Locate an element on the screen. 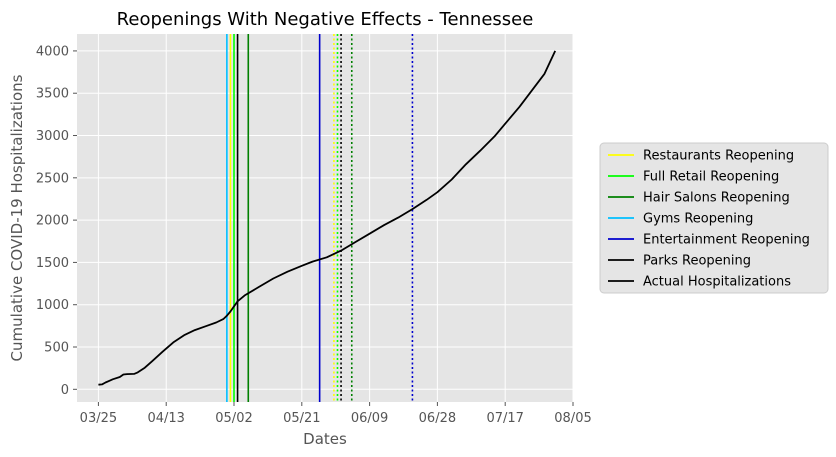 Image resolution: width=836 pixels, height=457 pixels. y-axis-label: Cumulative COVID-19 Hospitalizations is located at coordinates (17, 217).